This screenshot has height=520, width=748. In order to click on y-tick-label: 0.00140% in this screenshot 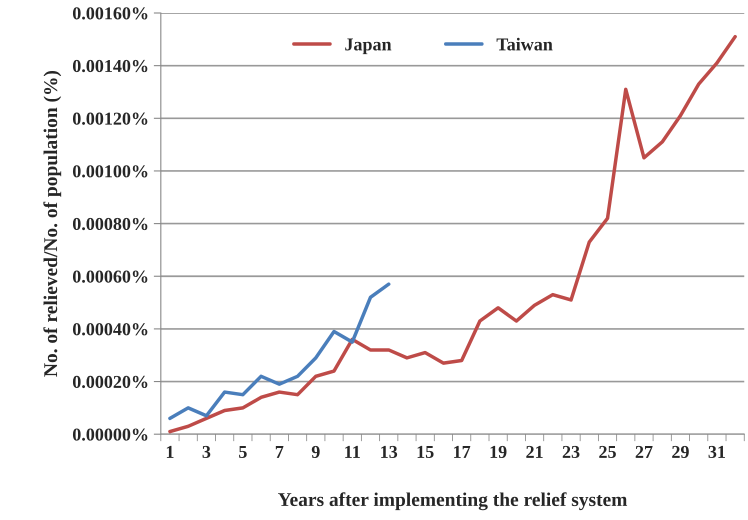, I will do `click(110, 66)`.